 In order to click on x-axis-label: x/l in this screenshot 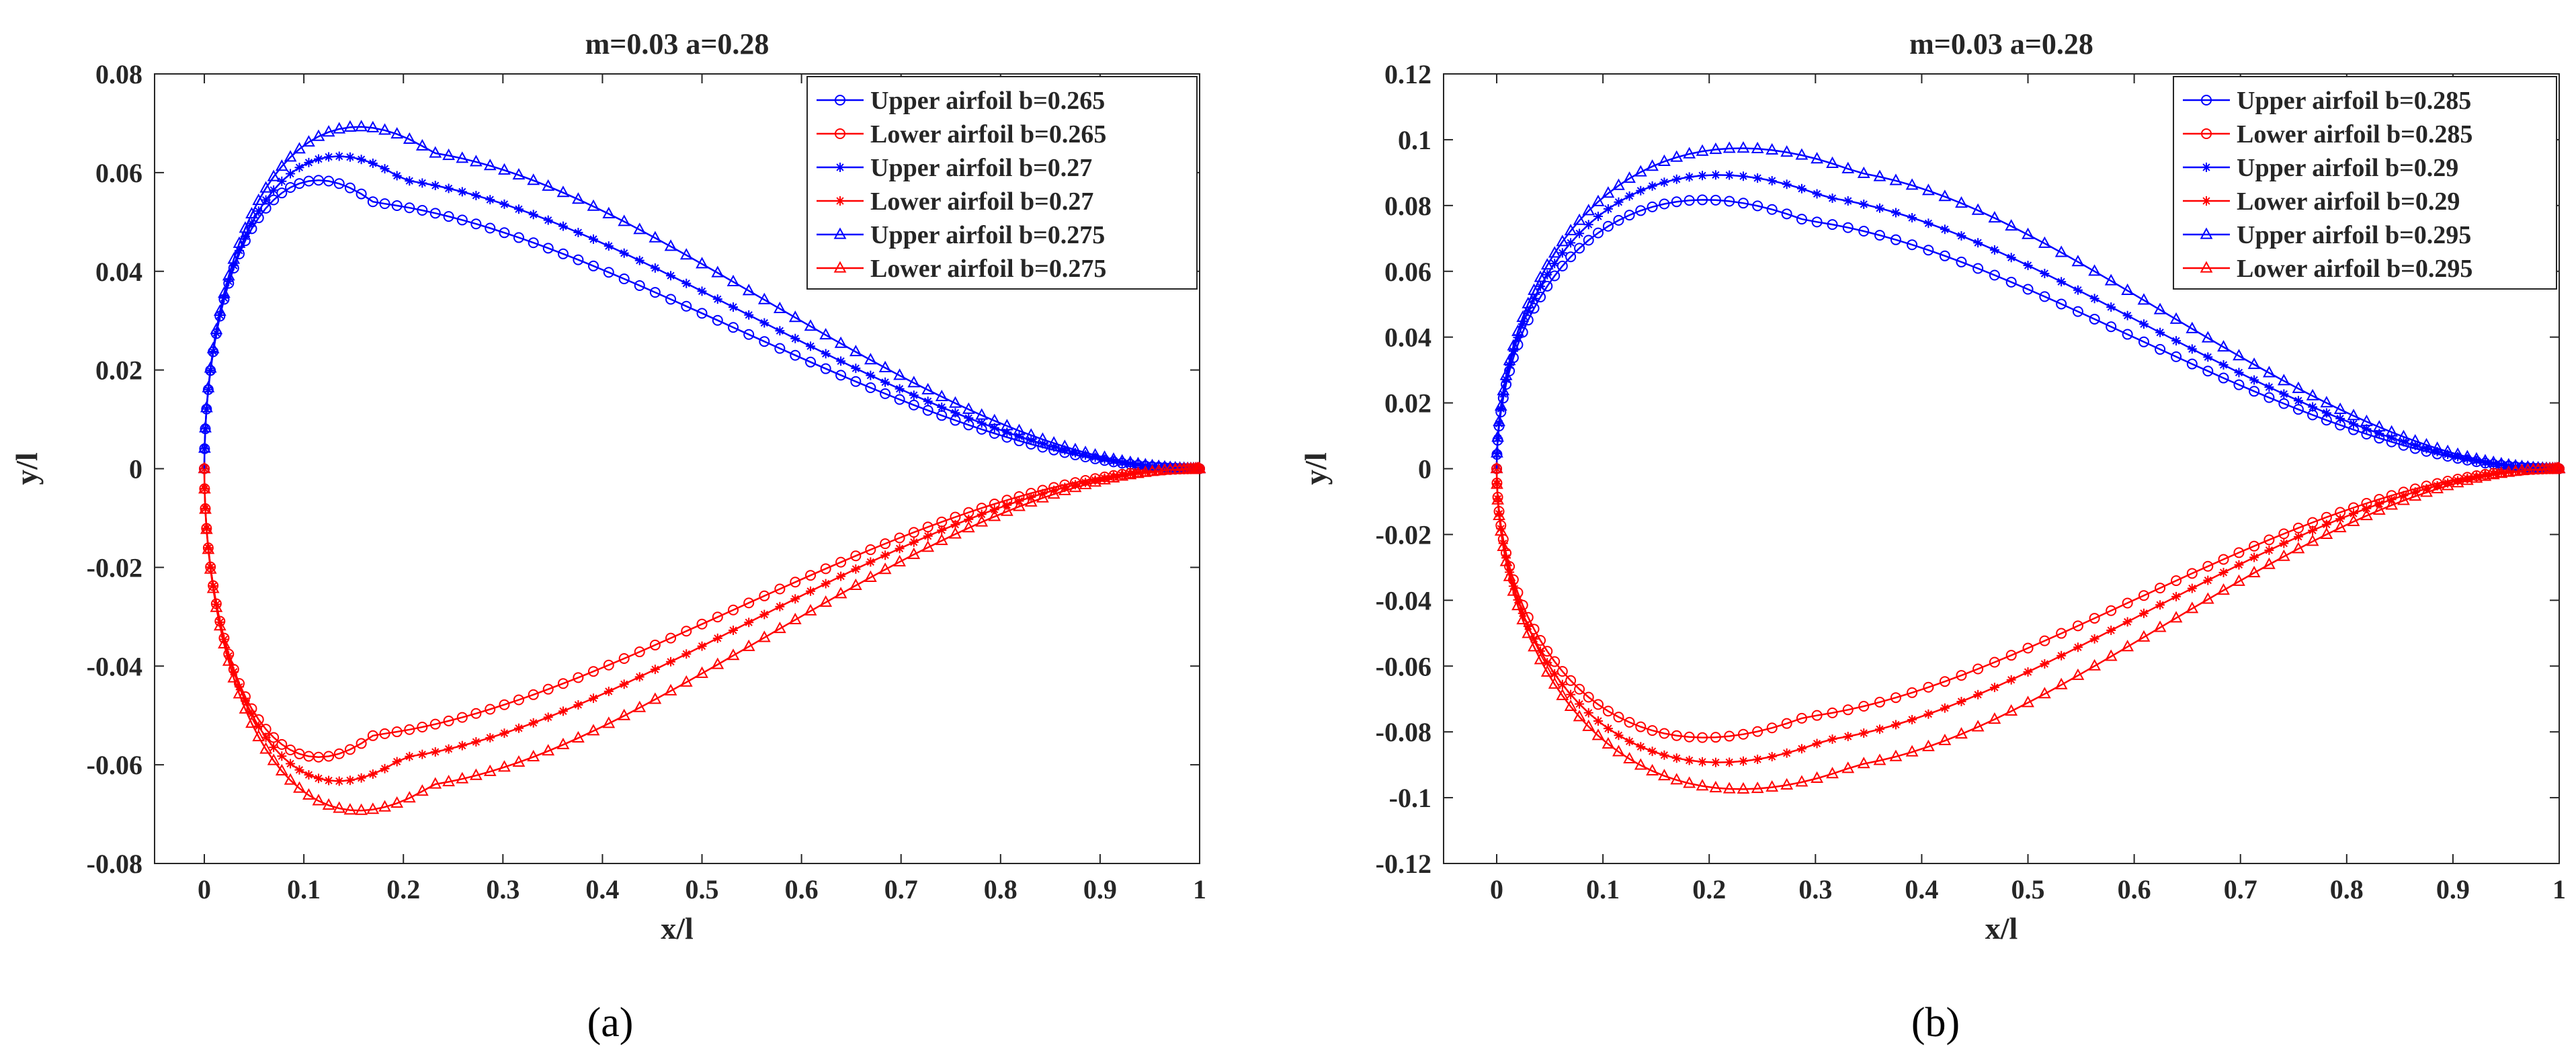, I will do `click(677, 928)`.